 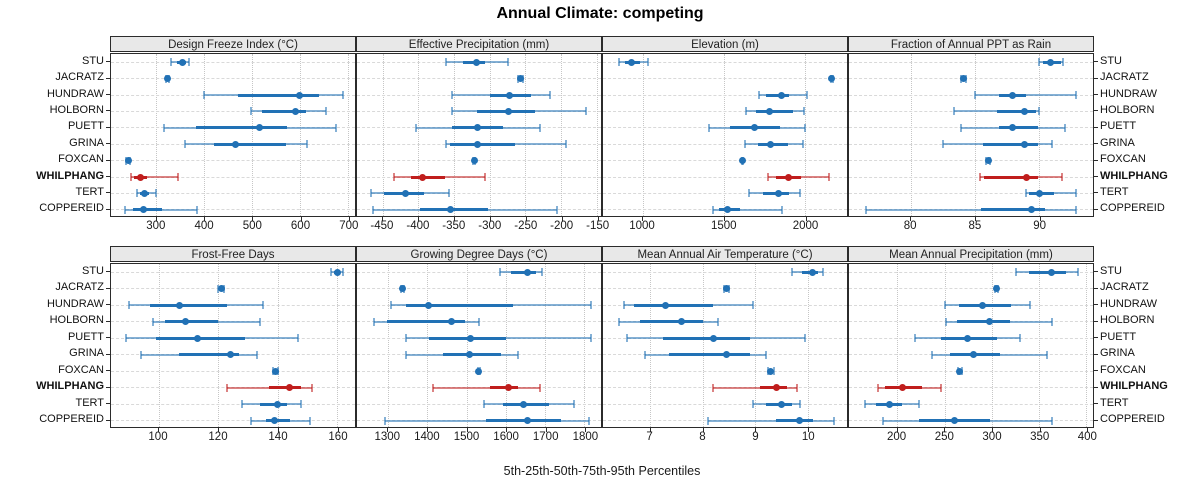 What do you see at coordinates (1127, 320) in the screenshot?
I see `station-label-right-holborn: HOLBORN` at bounding box center [1127, 320].